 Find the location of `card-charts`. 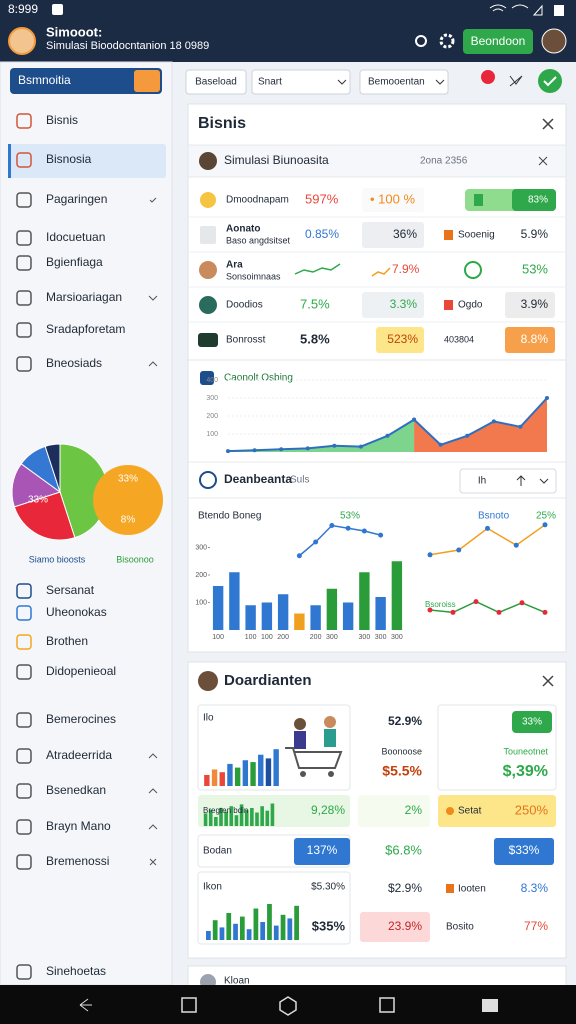

card-charts is located at coordinates (251, 844).